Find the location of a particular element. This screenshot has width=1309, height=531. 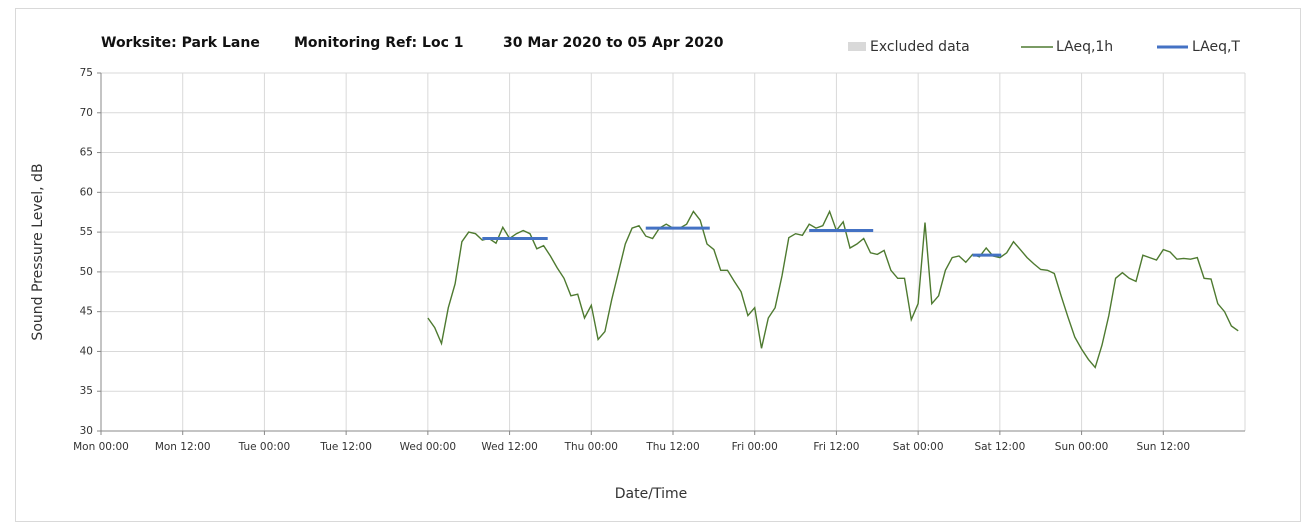

x-axis-title: Date/Time is located at coordinates (651, 494).